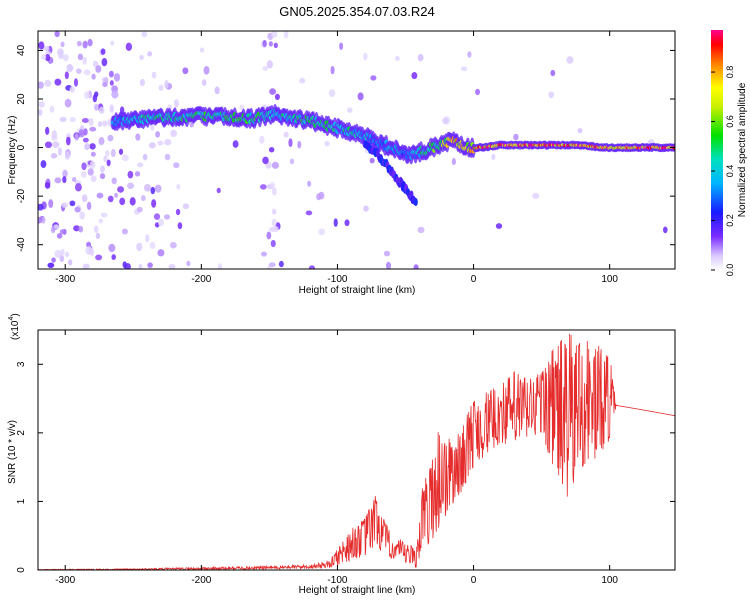  Describe the element at coordinates (15, 330) in the screenshot. I see `snr-scale-base: (x10` at that location.